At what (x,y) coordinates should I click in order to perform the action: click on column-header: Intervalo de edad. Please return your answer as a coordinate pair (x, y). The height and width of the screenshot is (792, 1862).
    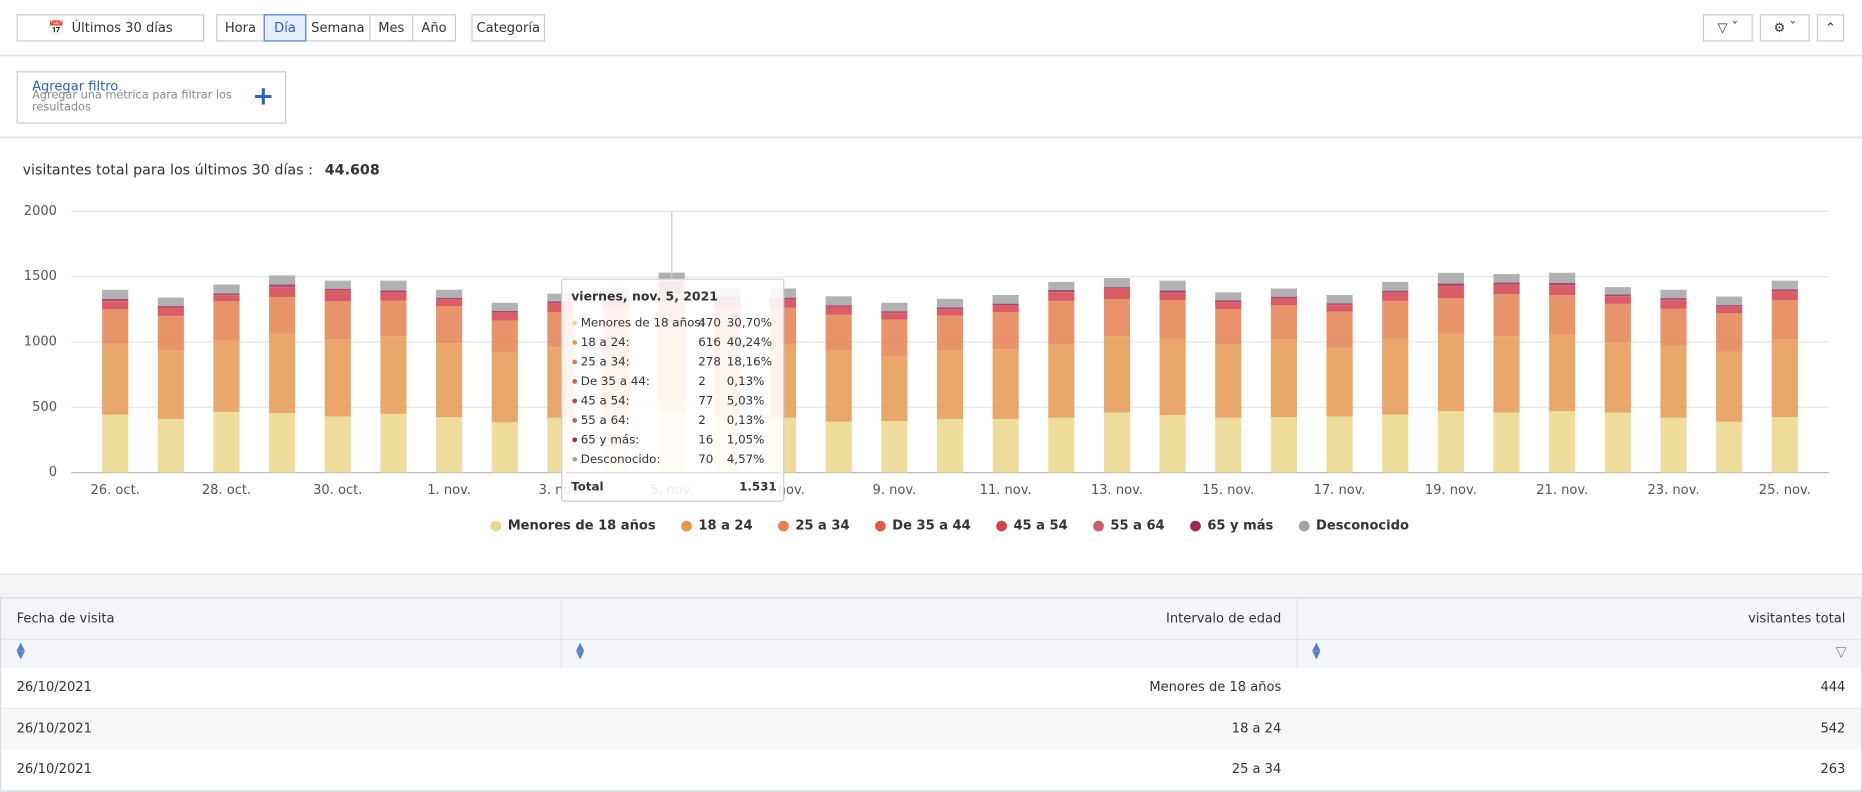
    Looking at the image, I should click on (1224, 618).